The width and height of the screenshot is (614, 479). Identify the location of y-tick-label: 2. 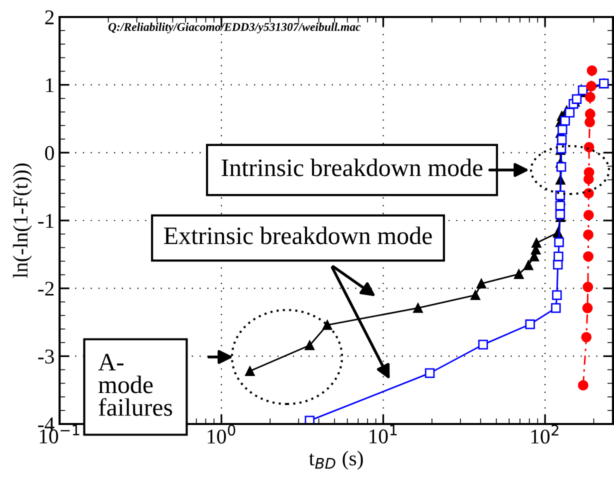
(49, 17).